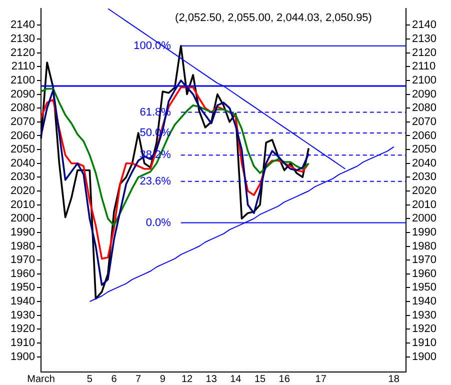  I want to click on y-tick-label: 1960, so click(22, 274).